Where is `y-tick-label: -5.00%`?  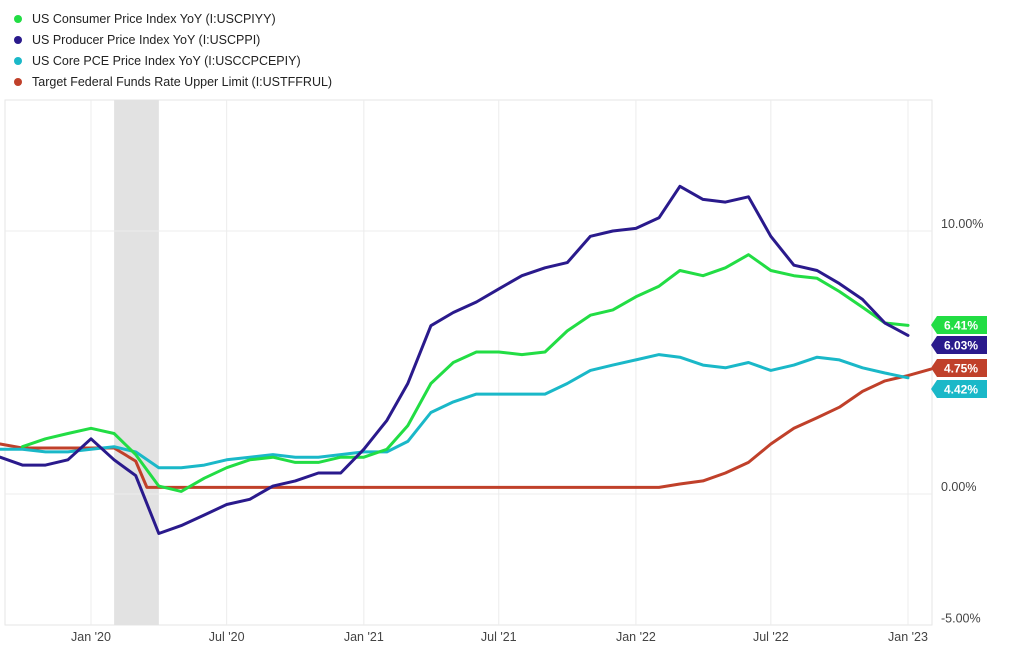
y-tick-label: -5.00% is located at coordinates (961, 619).